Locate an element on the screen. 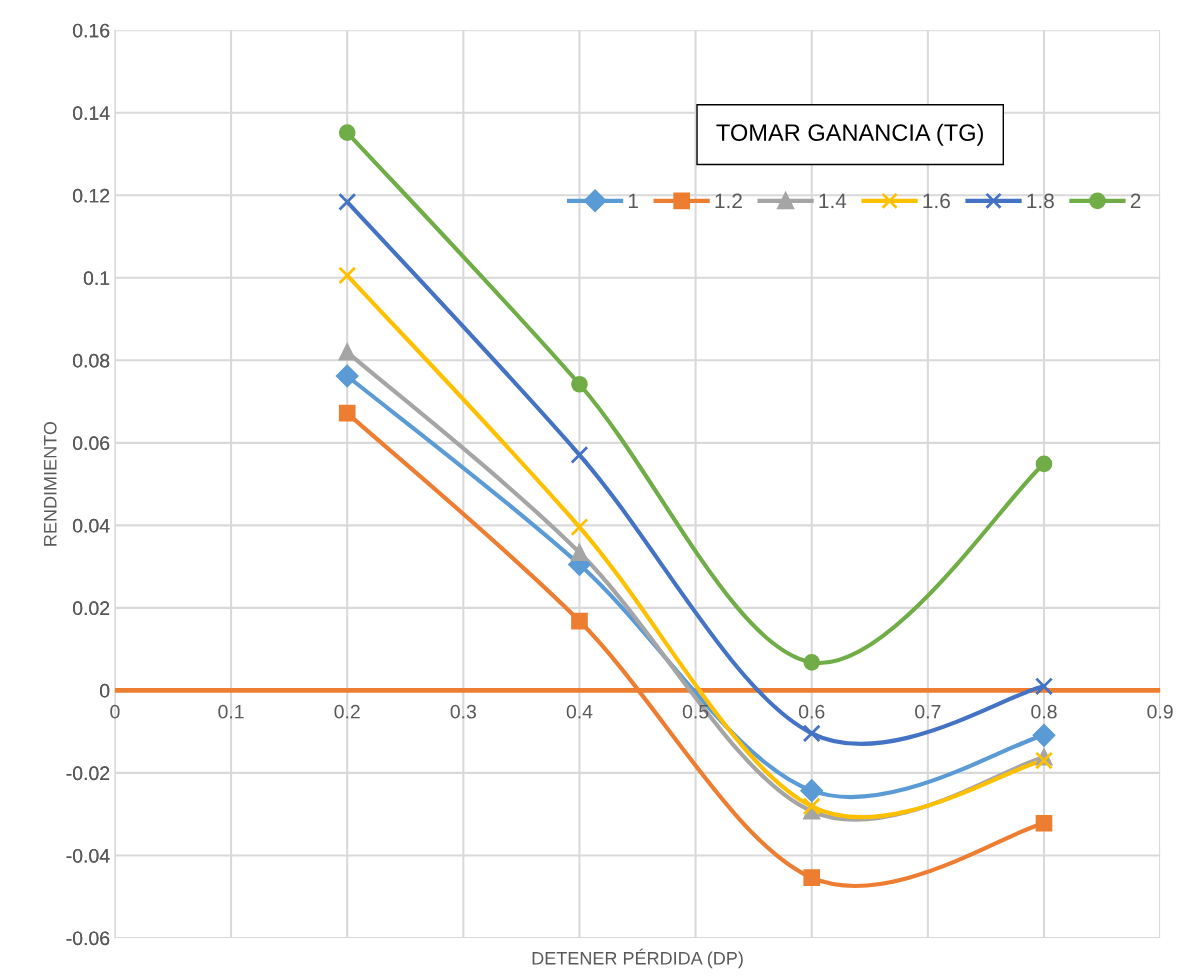  legend-label: 2 is located at coordinates (1135, 201).